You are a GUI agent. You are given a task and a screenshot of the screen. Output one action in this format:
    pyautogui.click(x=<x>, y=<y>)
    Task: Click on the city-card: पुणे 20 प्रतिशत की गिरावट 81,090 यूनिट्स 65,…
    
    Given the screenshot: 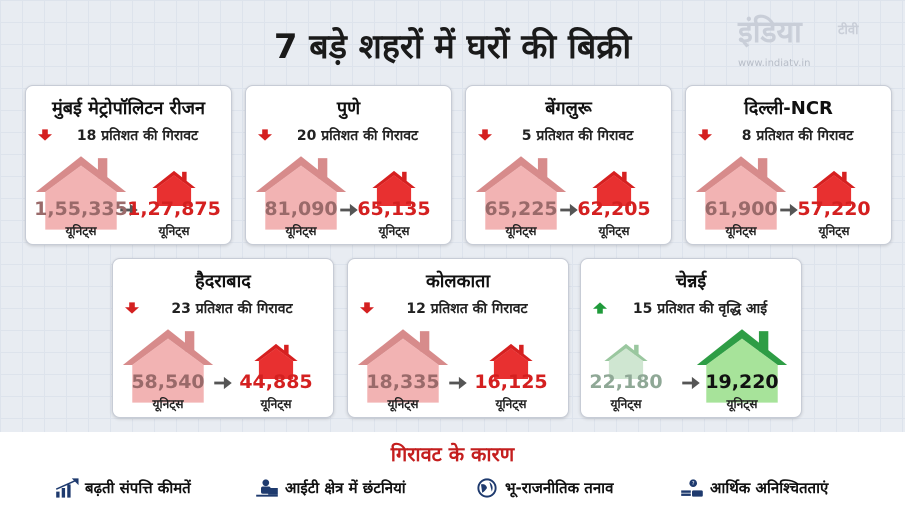 What is the action you would take?
    pyautogui.click(x=348, y=165)
    